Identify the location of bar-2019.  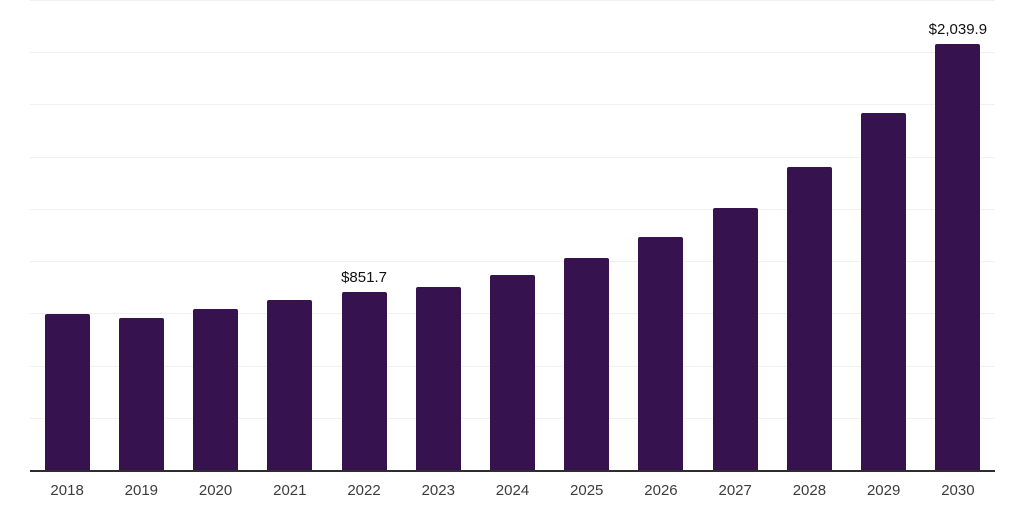
(141, 394).